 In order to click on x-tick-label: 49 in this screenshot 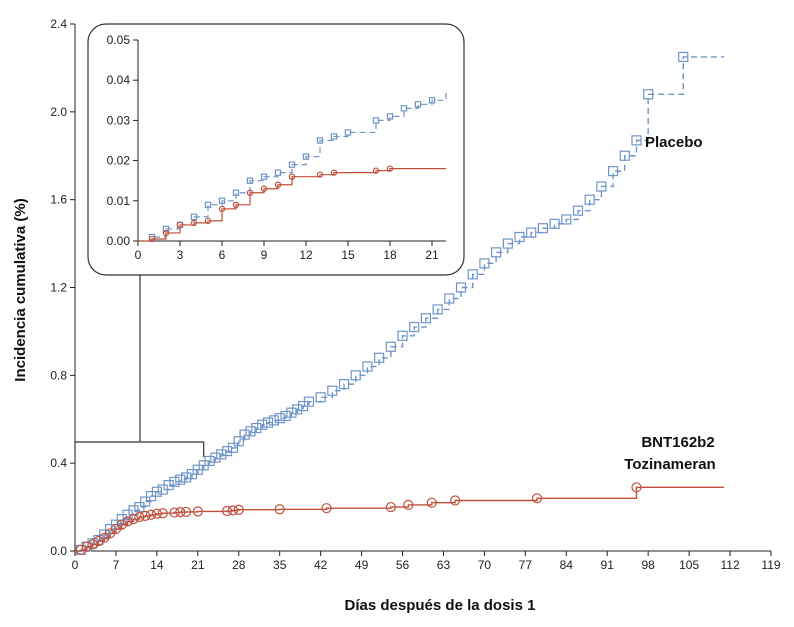, I will do `click(362, 565)`.